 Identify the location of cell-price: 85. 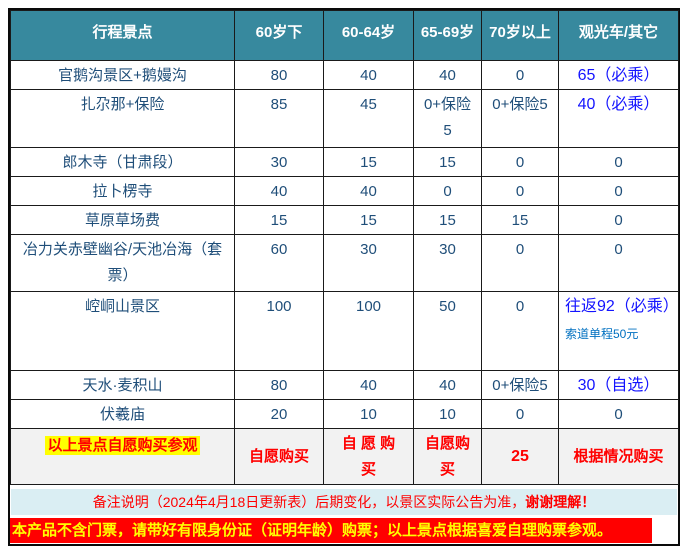
(279, 118).